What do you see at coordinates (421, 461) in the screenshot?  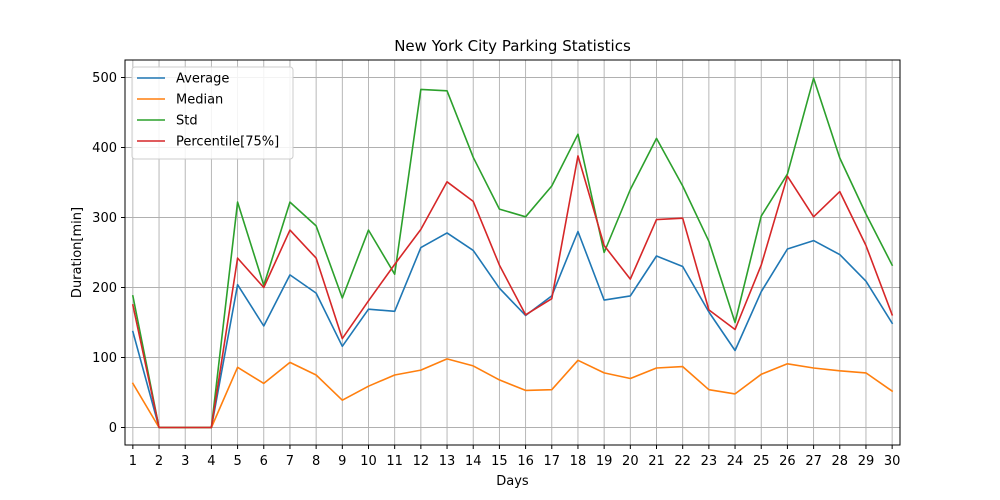 I see `x-tick-label: 12` at bounding box center [421, 461].